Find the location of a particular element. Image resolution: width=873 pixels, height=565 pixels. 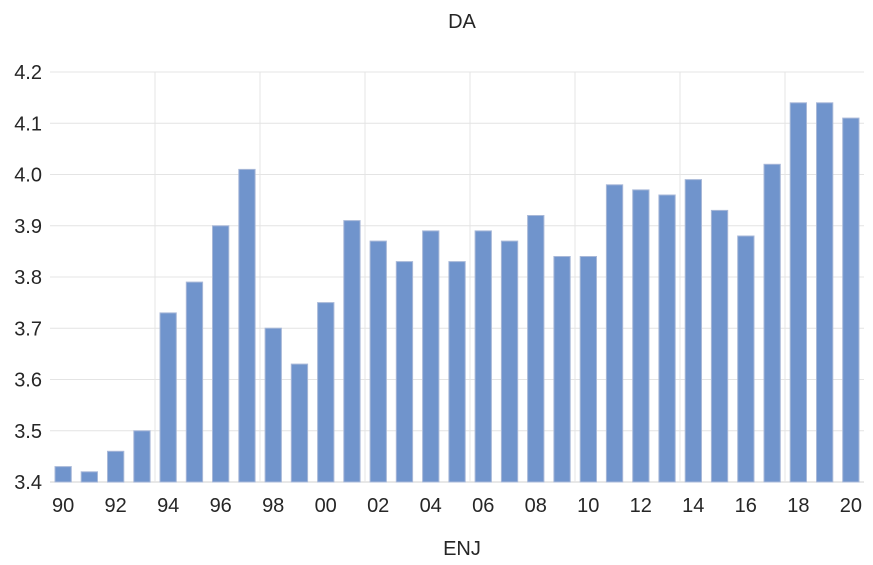

y-tick-label: 4.2 is located at coordinates (28, 73).